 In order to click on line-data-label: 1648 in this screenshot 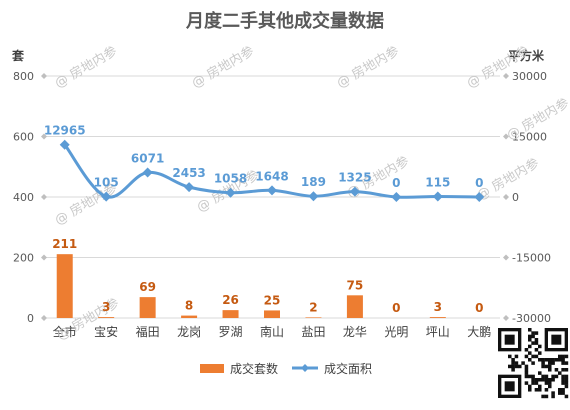, I will do `click(271, 176)`.